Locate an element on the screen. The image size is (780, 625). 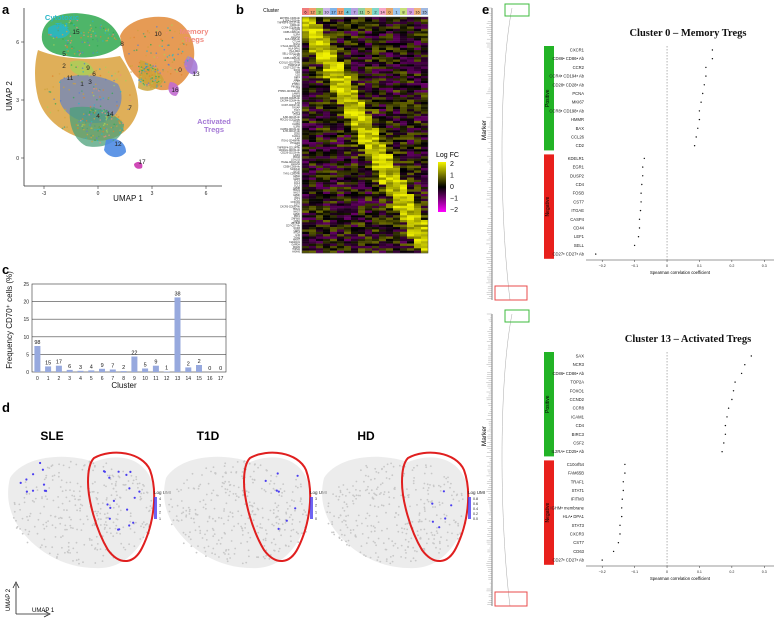
heatmap-column-chip is located at coordinates (368, 11).